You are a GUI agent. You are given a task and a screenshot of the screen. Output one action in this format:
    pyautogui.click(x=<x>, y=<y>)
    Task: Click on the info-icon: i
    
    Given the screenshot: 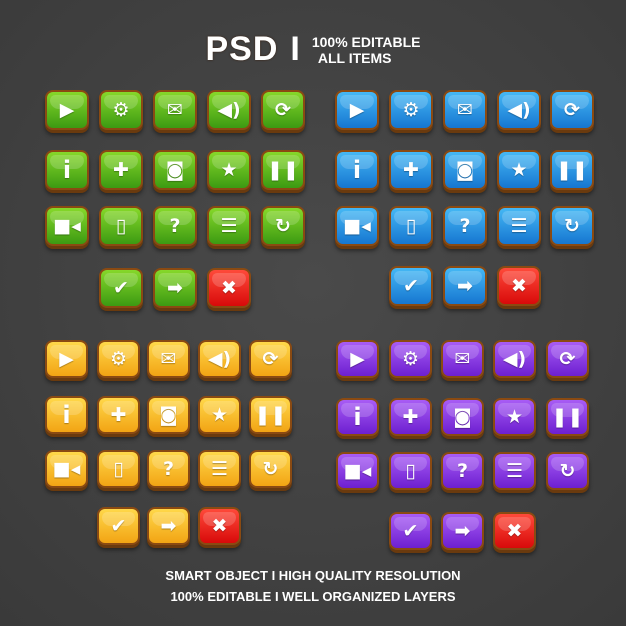 What is the action you would take?
    pyautogui.click(x=357, y=170)
    